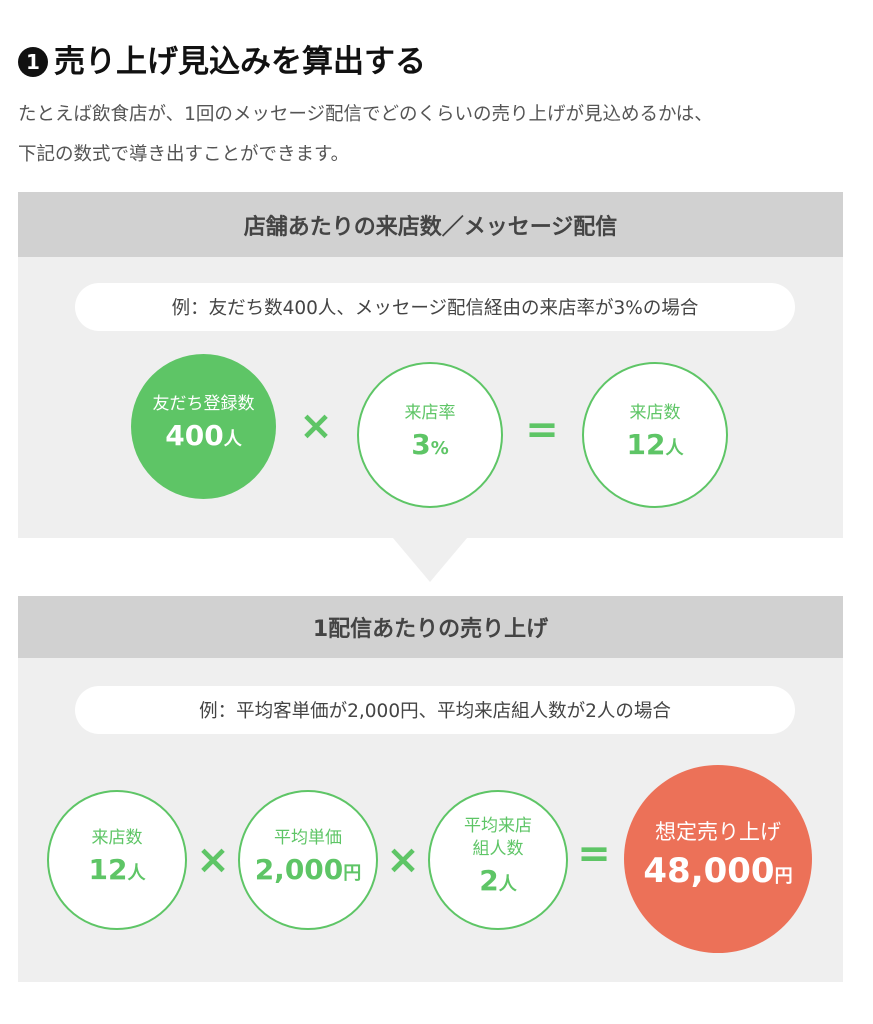 The image size is (873, 1024). What do you see at coordinates (498, 849) in the screenshot?
I see `circle-label: 組人数` at bounding box center [498, 849].